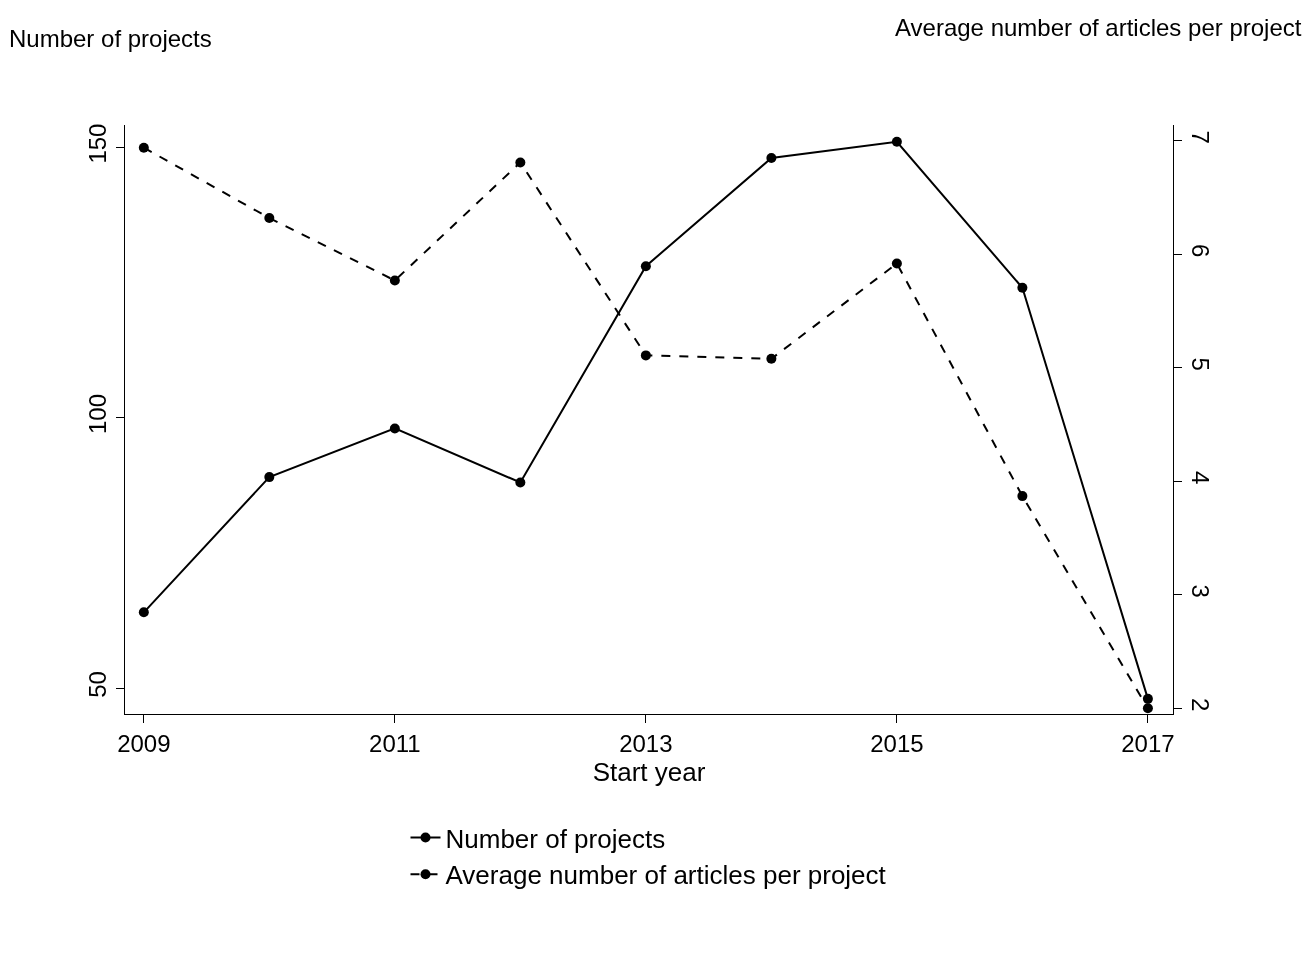 The image size is (1313, 964). I want to click on x-axis-title: Start year, so click(649, 771).